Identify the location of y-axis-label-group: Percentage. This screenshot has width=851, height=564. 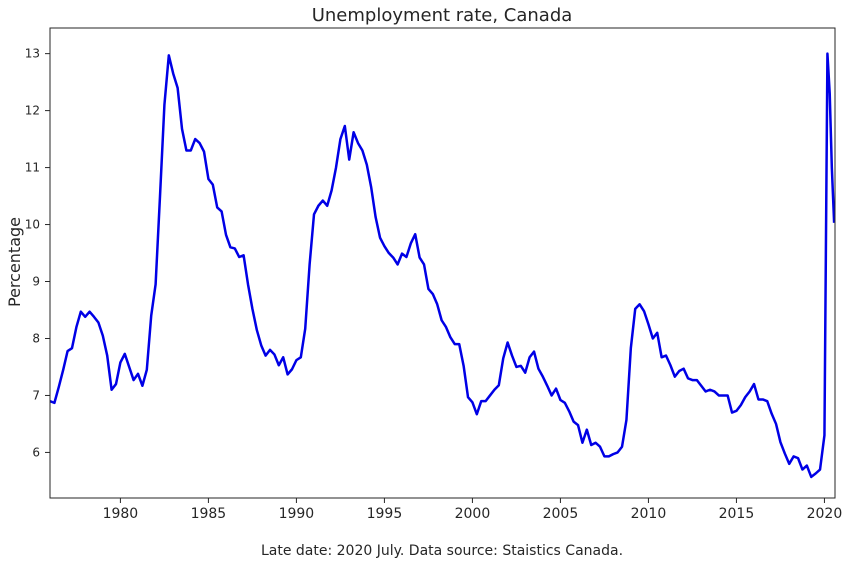
(14, 262).